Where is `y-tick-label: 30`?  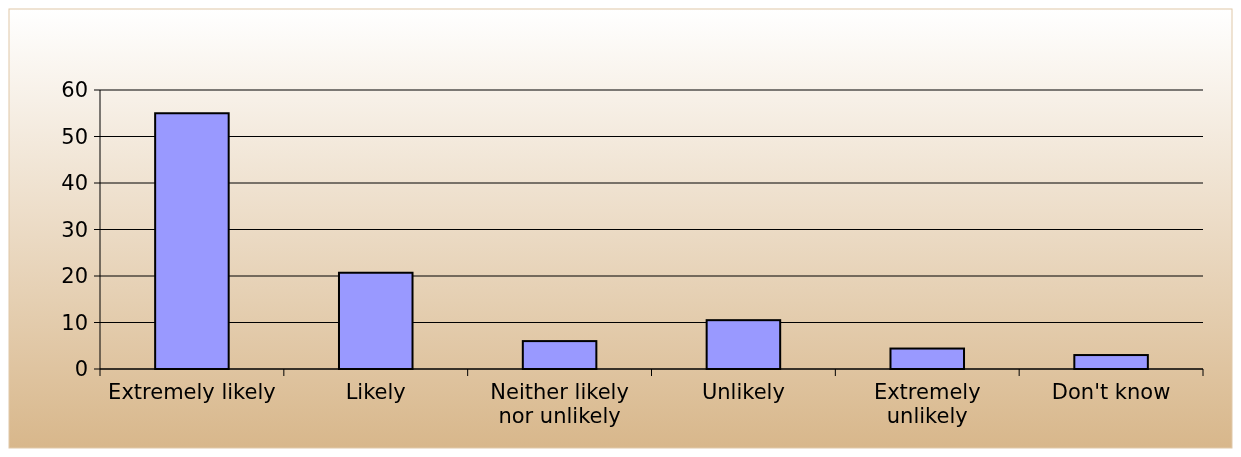
y-tick-label: 30 is located at coordinates (74, 229).